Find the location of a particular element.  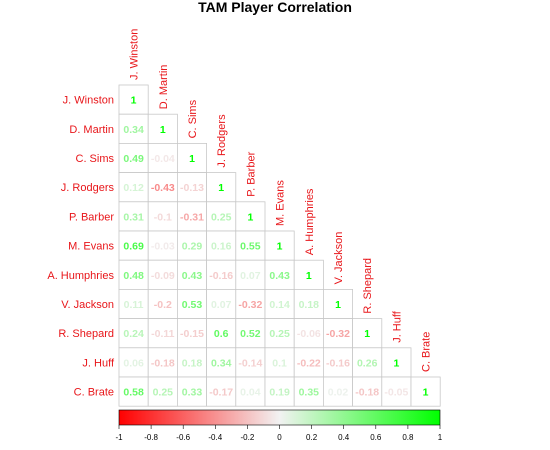

colorbar-tick-label: 0.4 is located at coordinates (344, 437).